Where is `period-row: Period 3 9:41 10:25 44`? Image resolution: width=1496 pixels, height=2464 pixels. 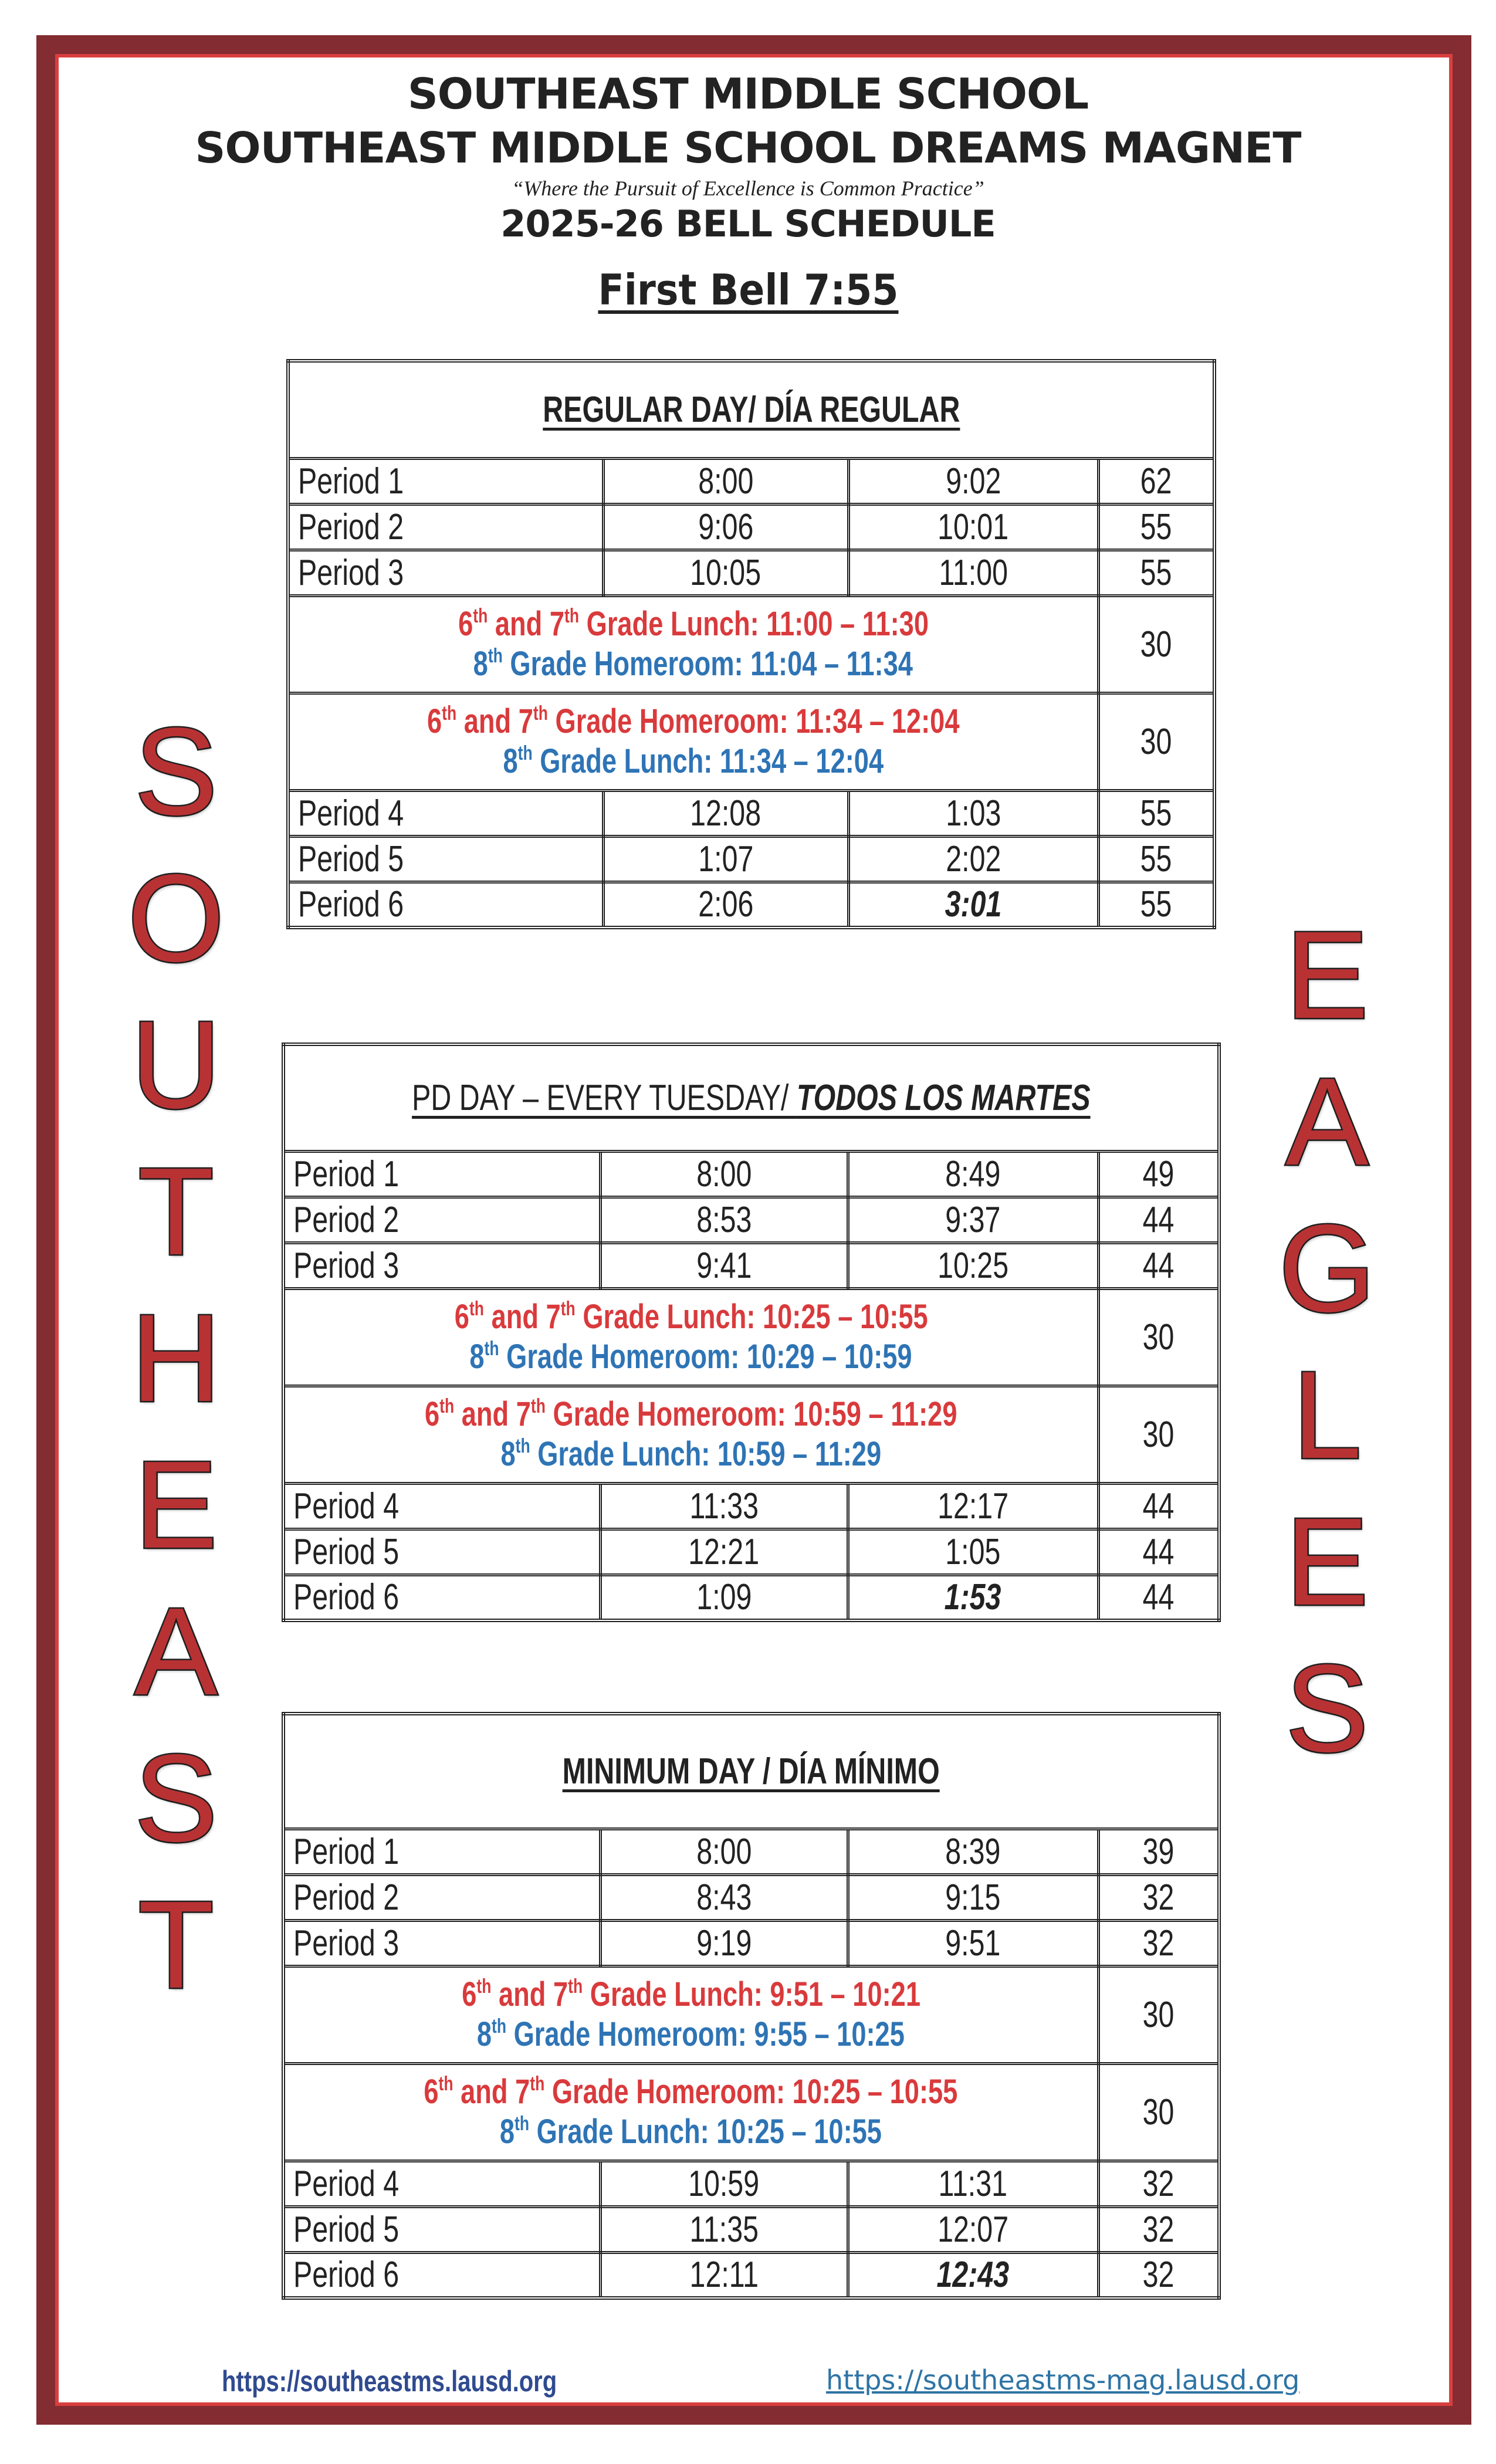 period-row: Period 3 9:41 10:25 44 is located at coordinates (751, 1266).